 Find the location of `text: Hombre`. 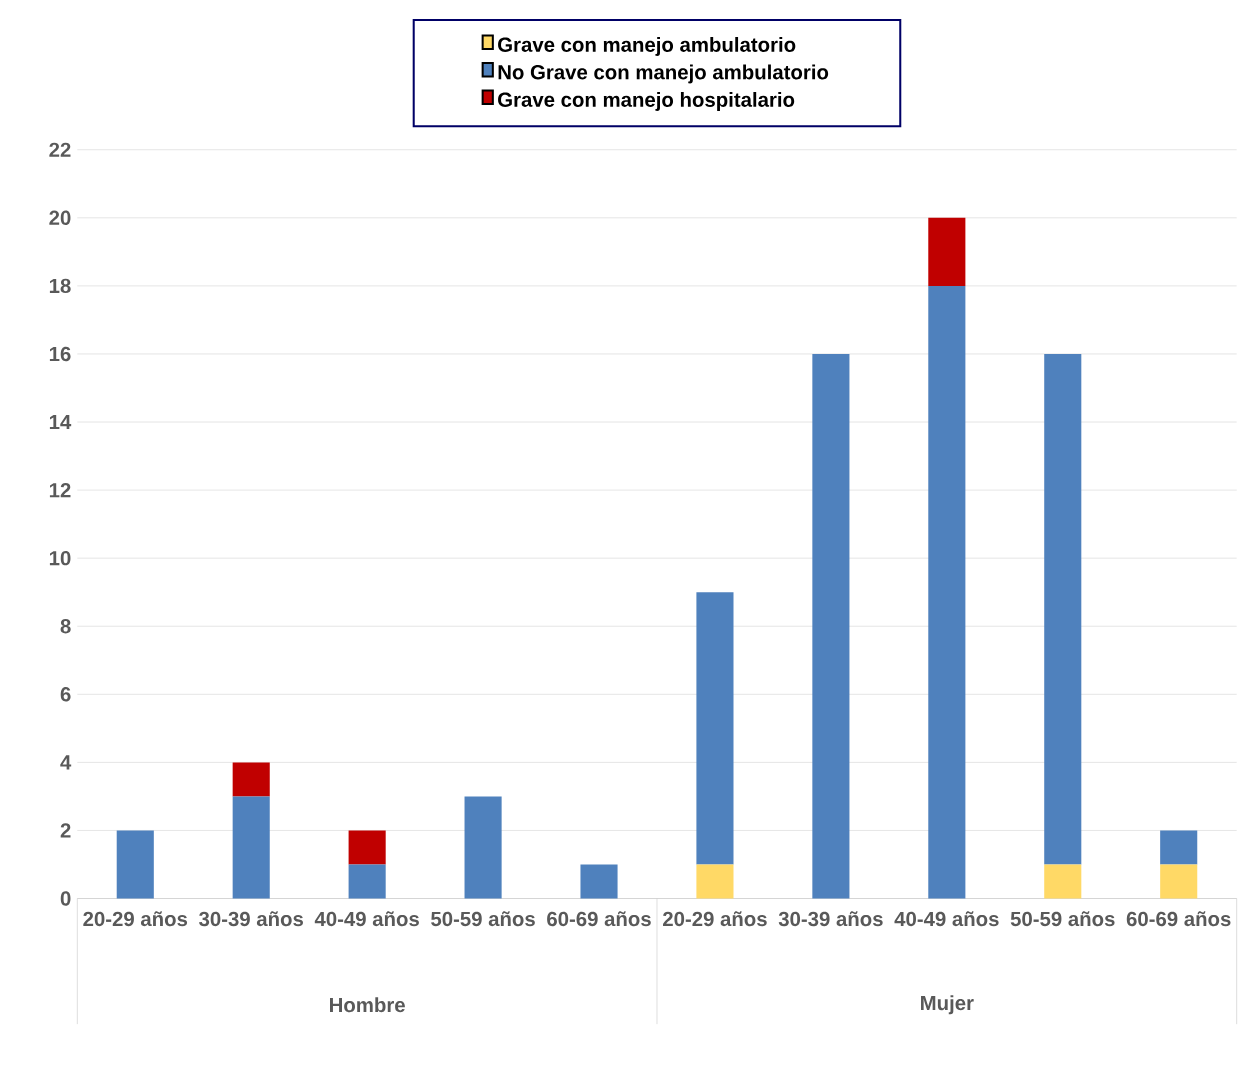

text: Hombre is located at coordinates (367, 1005).